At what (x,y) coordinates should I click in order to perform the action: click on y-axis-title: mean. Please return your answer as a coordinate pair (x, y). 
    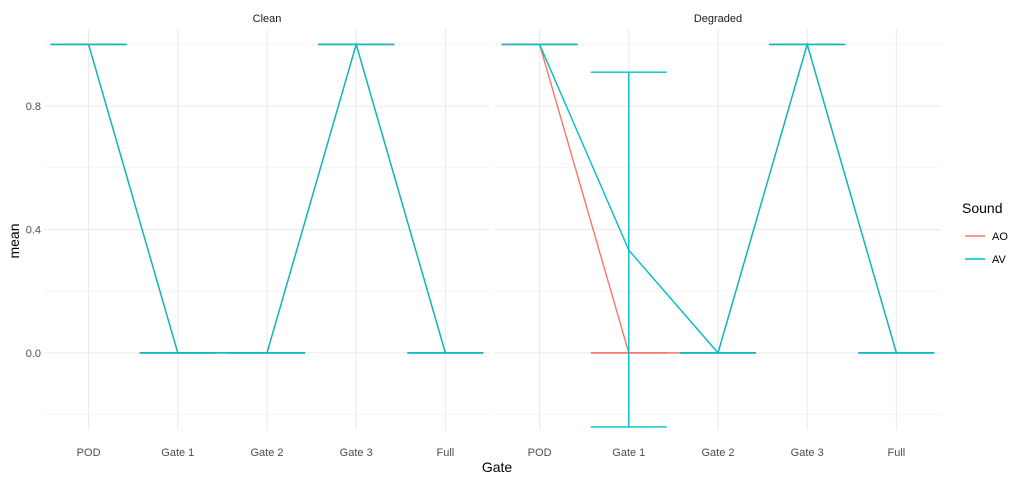
    Looking at the image, I should click on (14, 240).